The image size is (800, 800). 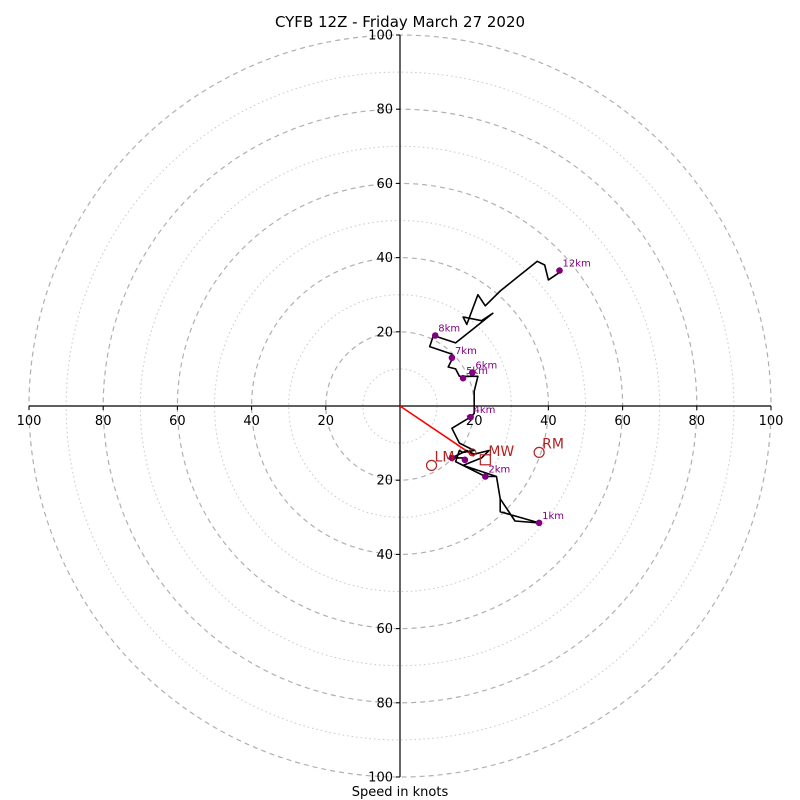 I want to click on height-label: 1km, so click(x=553, y=516).